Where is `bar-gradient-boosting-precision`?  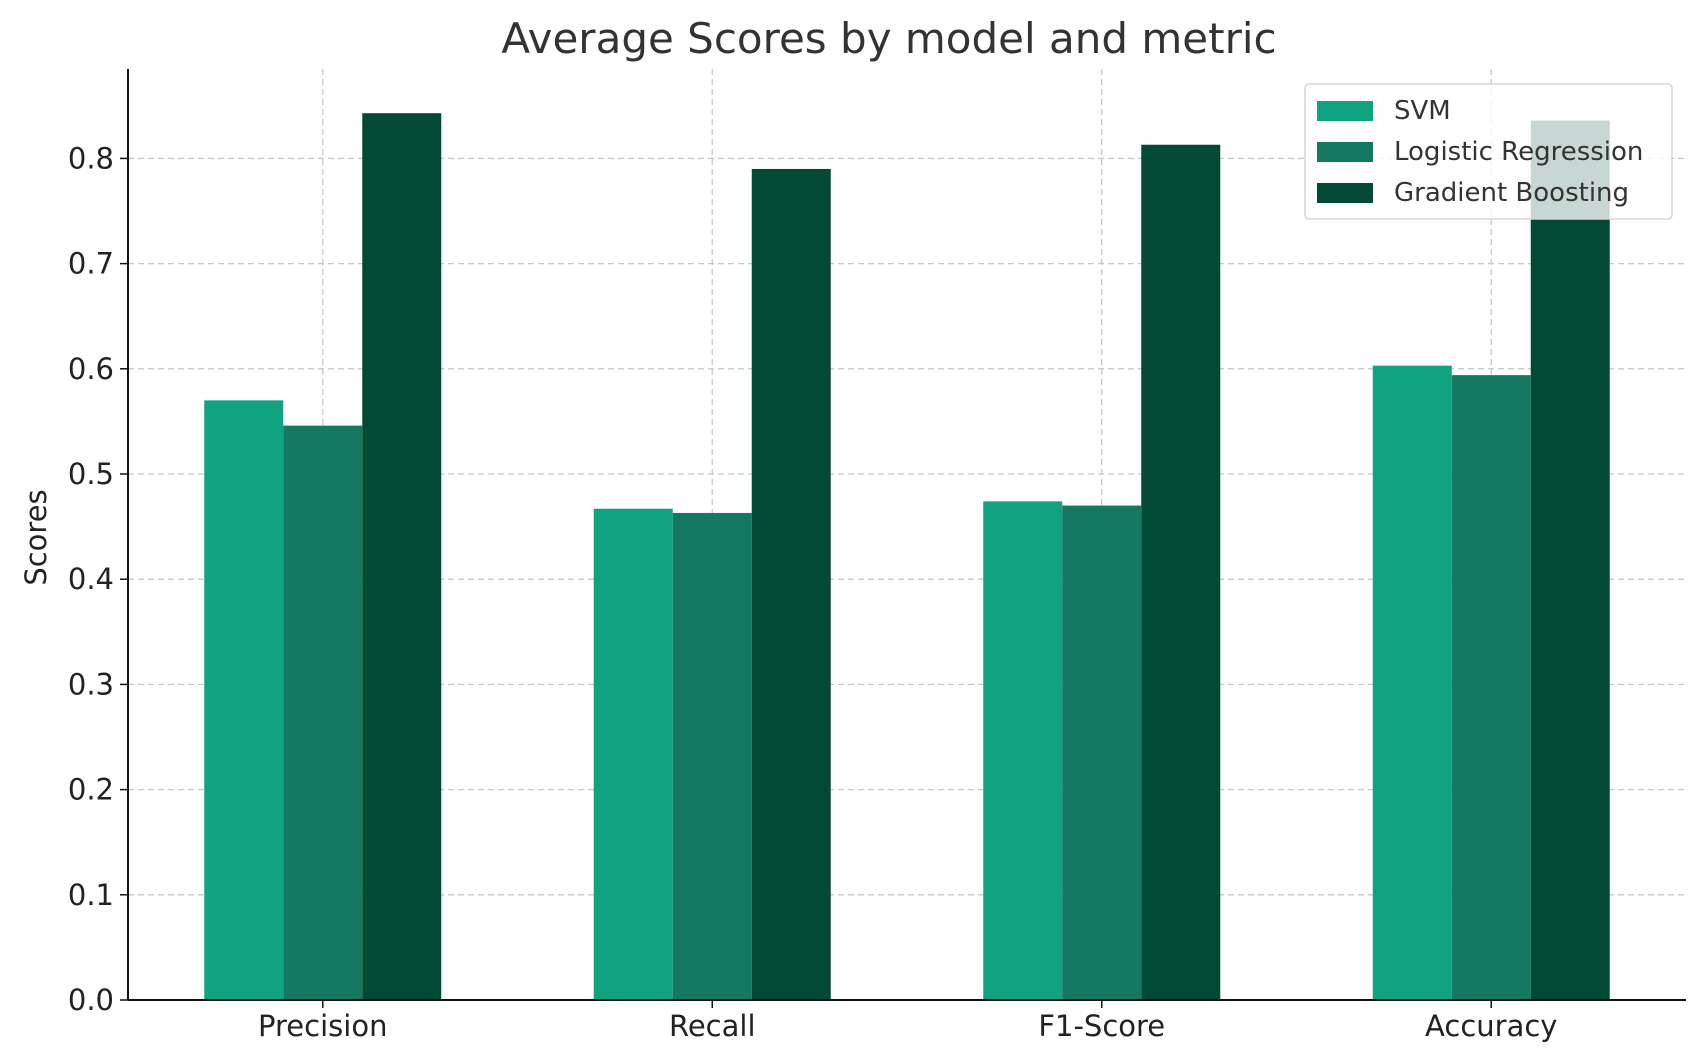
bar-gradient-boosting-precision is located at coordinates (402, 557).